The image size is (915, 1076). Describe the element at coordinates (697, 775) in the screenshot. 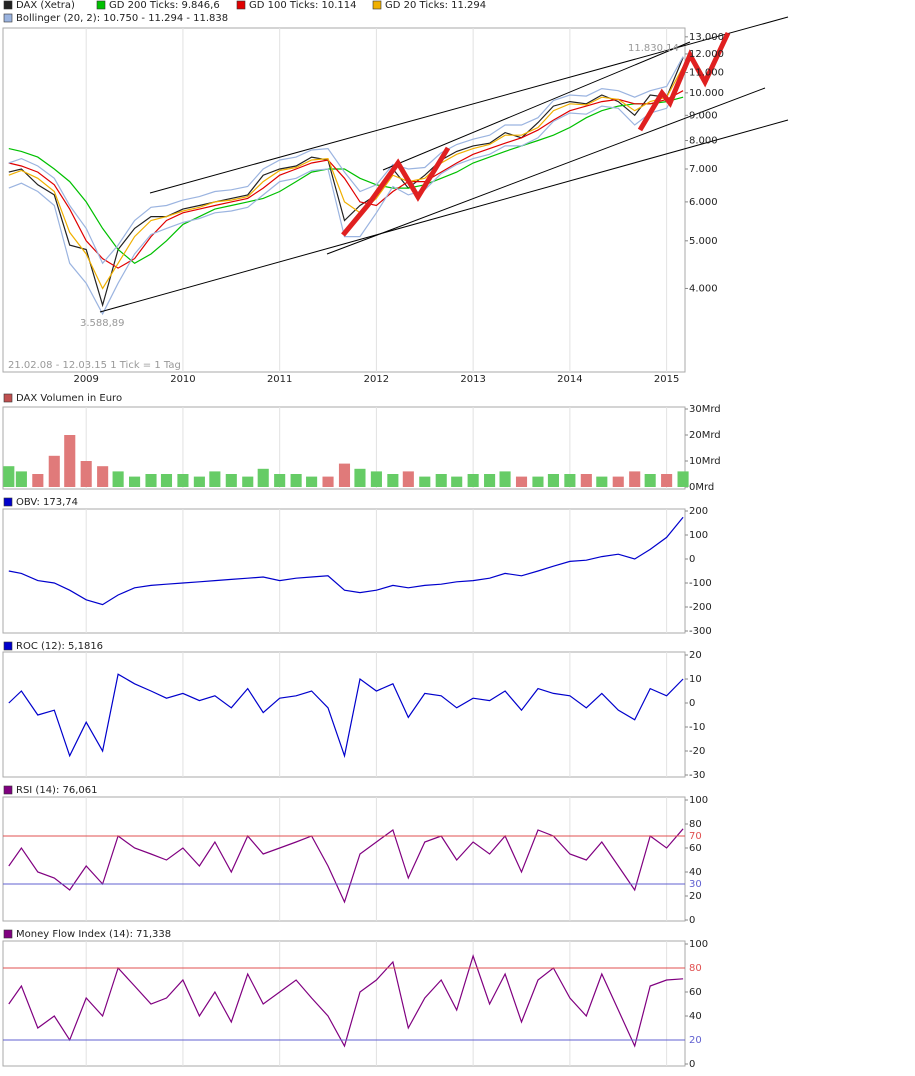

I see `y-tick-label: -30` at that location.